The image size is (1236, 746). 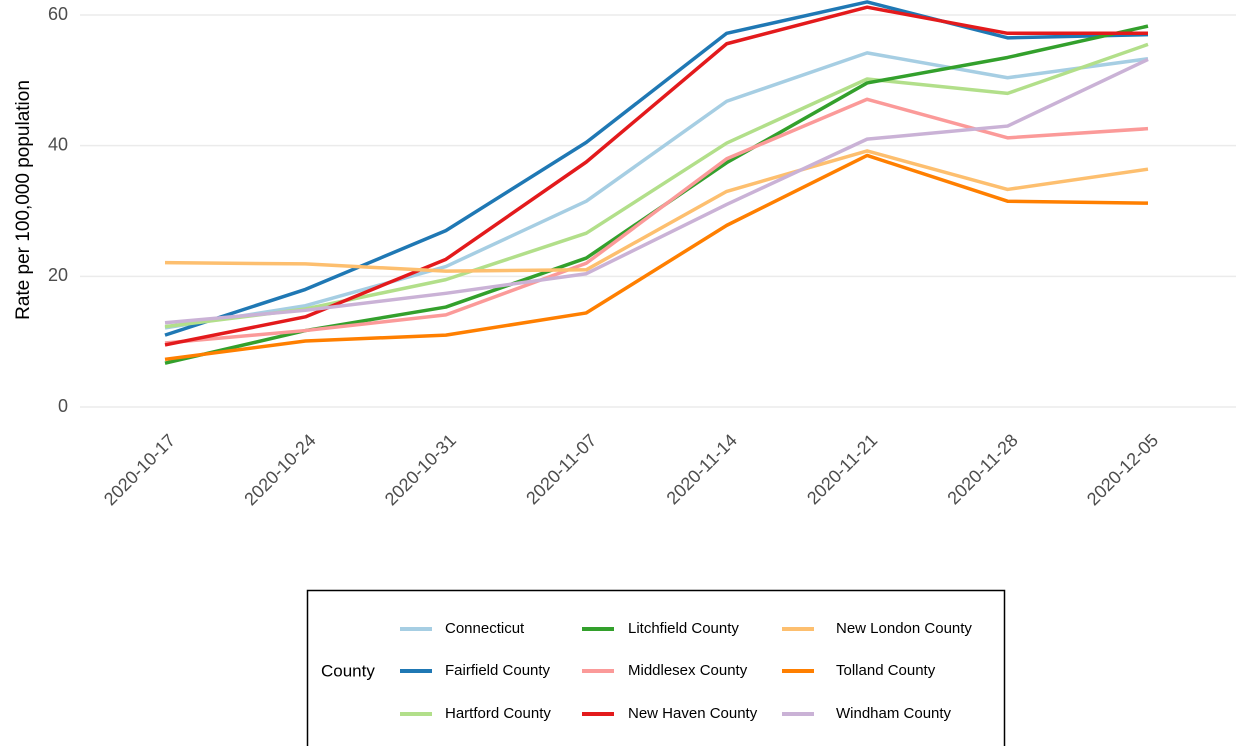 I want to click on x-tick-label: 2020-10-17, so click(x=139, y=469).